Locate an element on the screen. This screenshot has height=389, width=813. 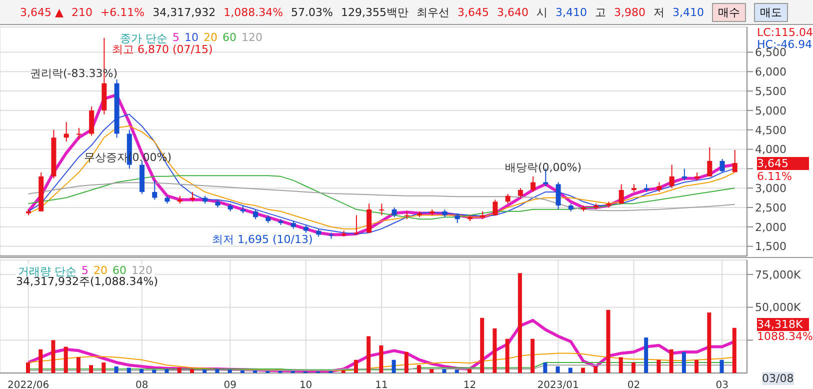
text: 10 is located at coordinates (191, 37).